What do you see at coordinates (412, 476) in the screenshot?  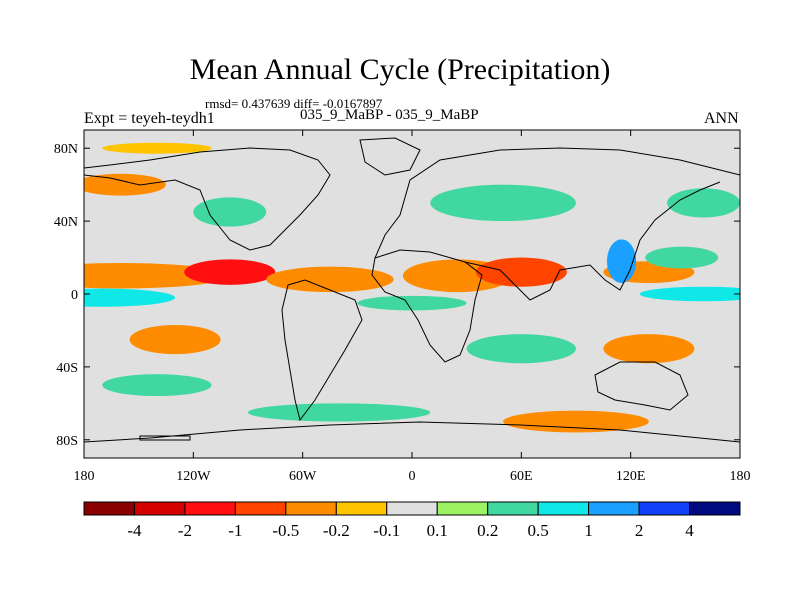 I see `x-tick-label-3: 0` at bounding box center [412, 476].